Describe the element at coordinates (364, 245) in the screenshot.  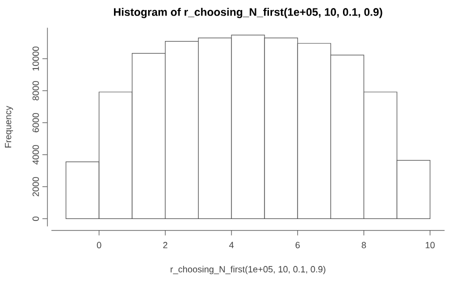
I see `x-tick-label: 8` at that location.